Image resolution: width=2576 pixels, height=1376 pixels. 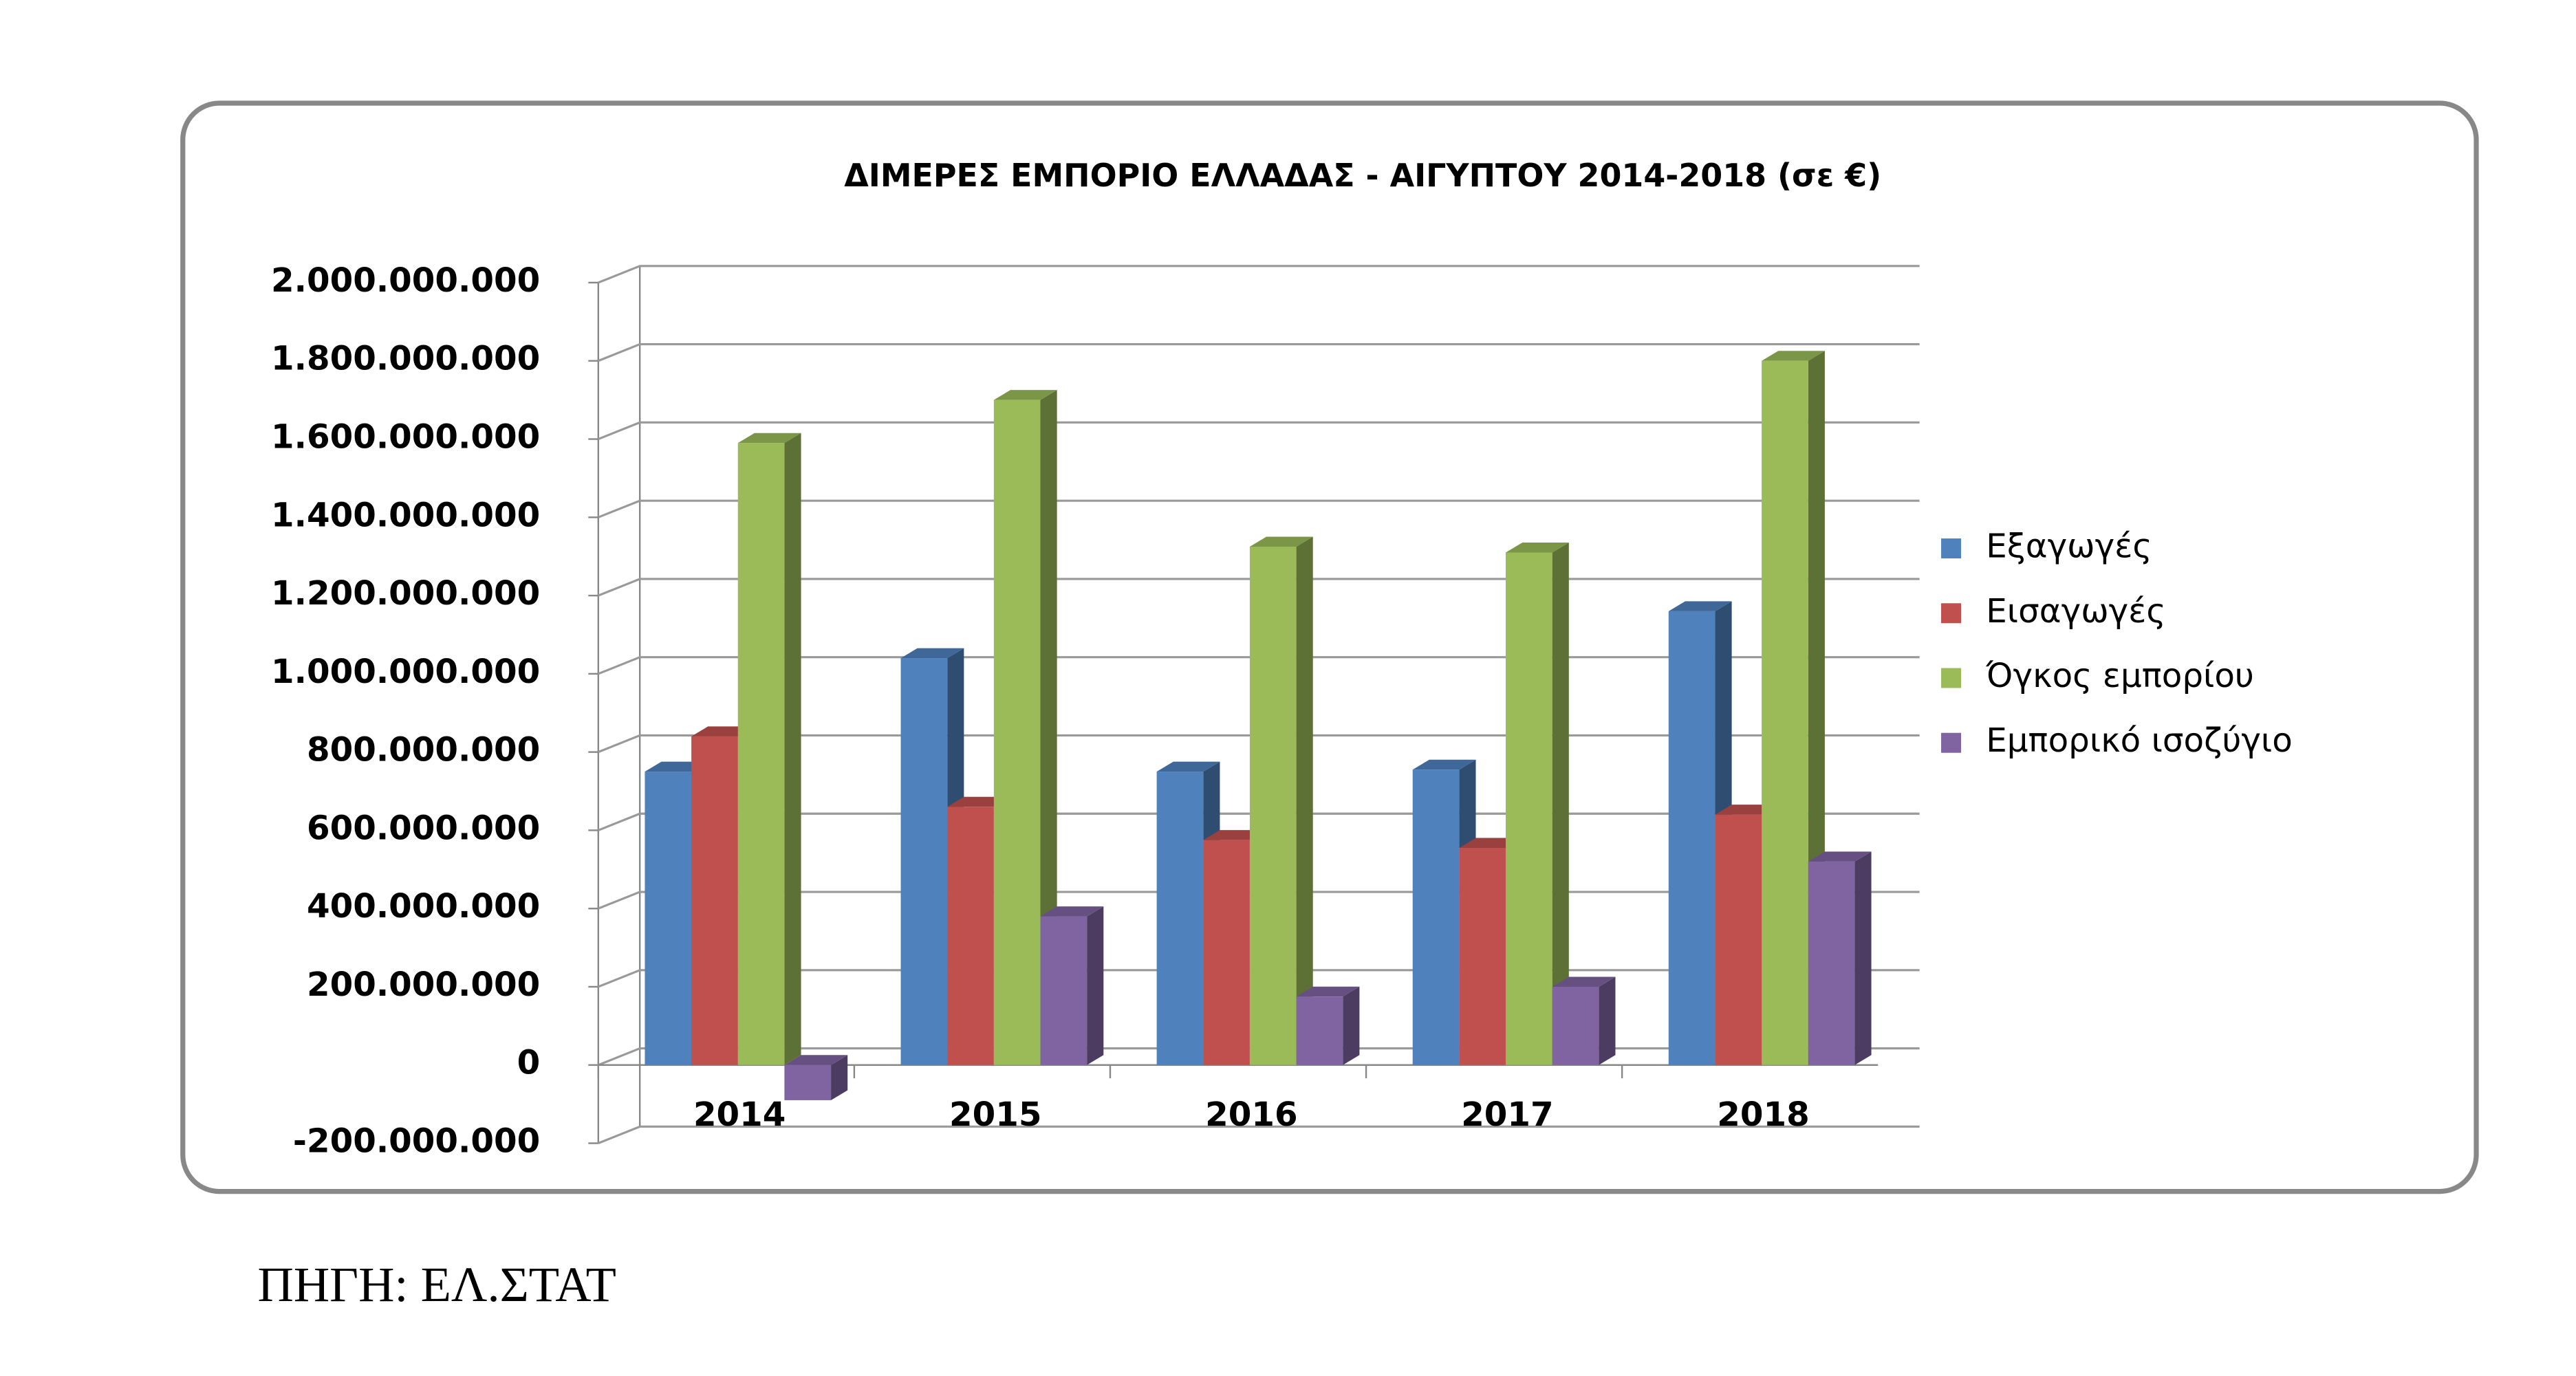 What do you see at coordinates (405, 672) in the screenshot?
I see `y-tick-label: 1.000.000.000` at bounding box center [405, 672].